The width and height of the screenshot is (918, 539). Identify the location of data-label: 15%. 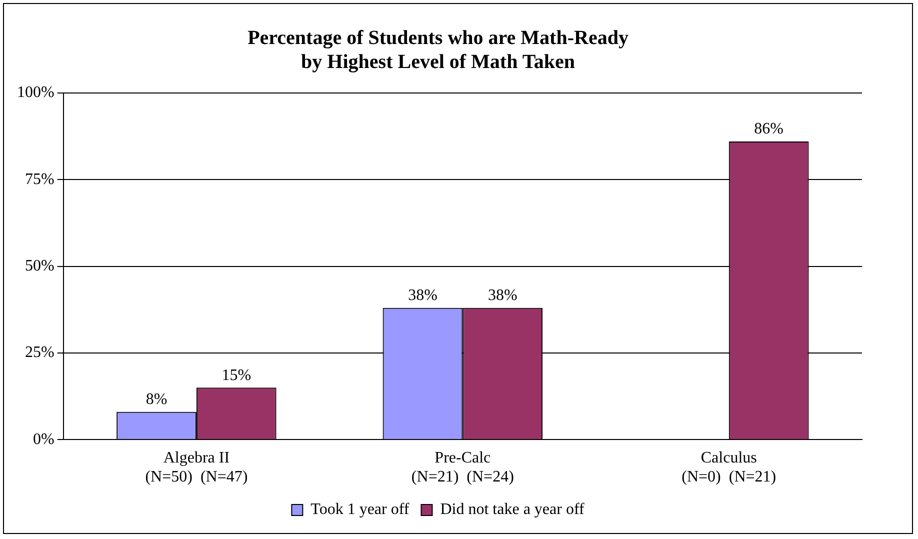
(237, 375).